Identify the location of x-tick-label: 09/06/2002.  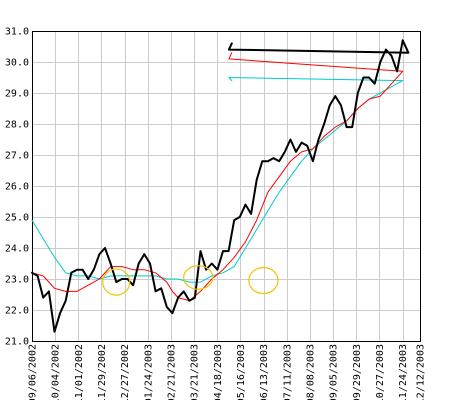
(33, 372).